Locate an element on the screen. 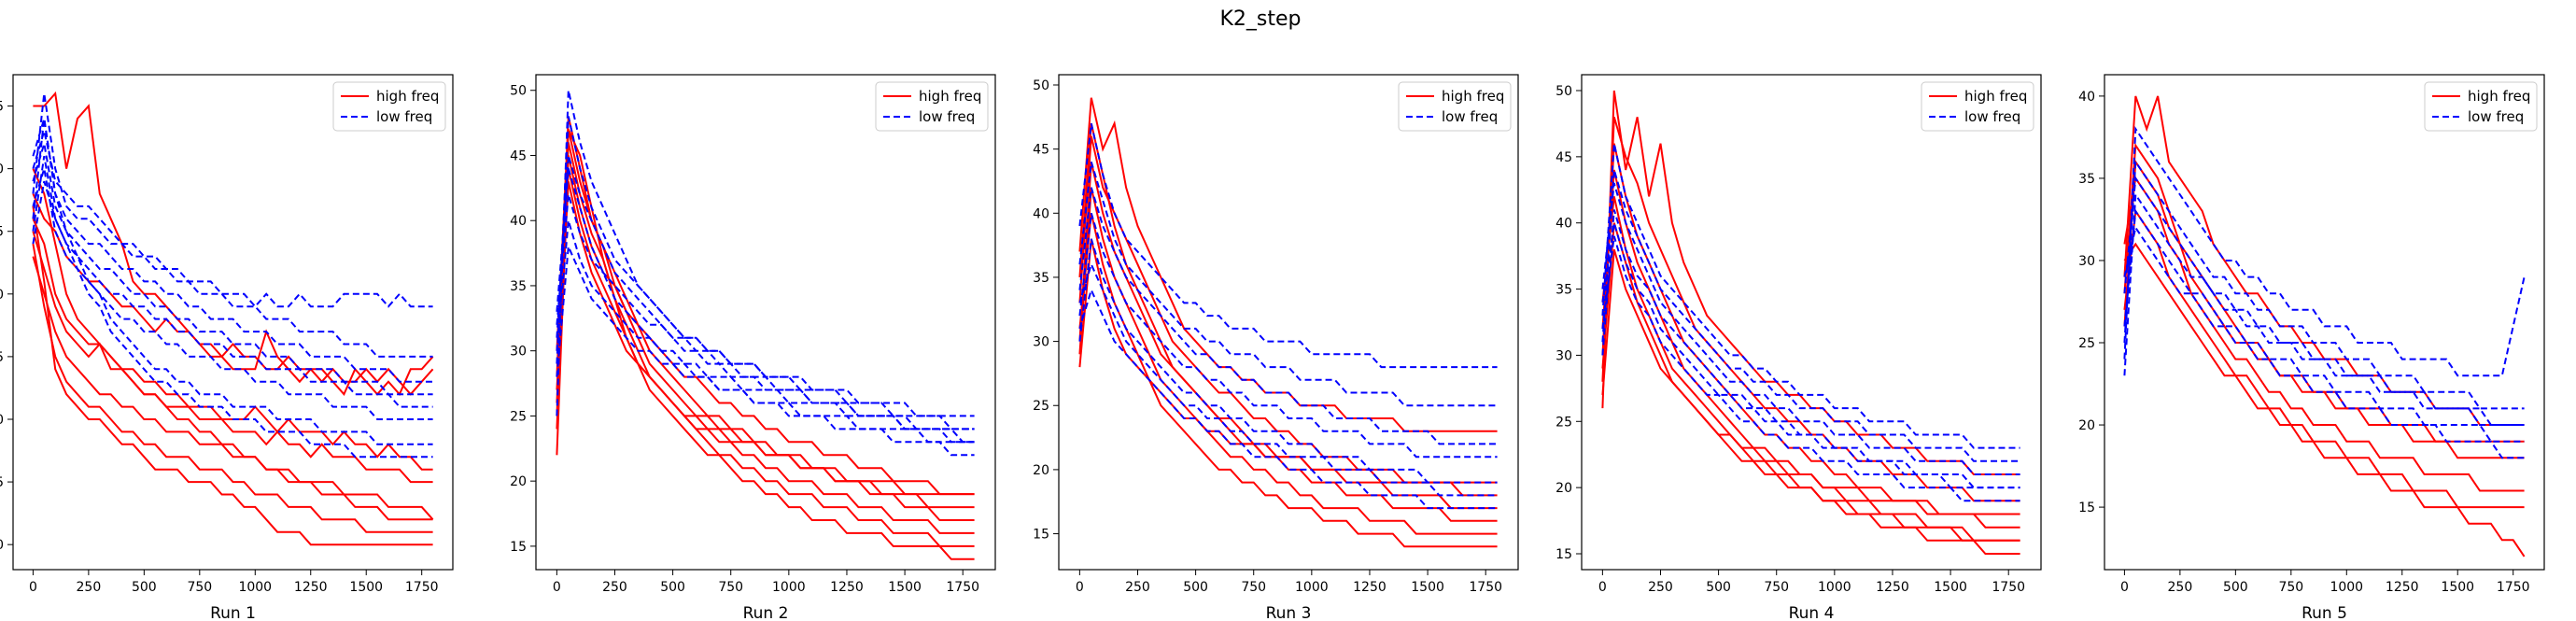 Image resolution: width=2576 pixels, height=621 pixels. legend-high-freq-label: high freq is located at coordinates (1473, 97).